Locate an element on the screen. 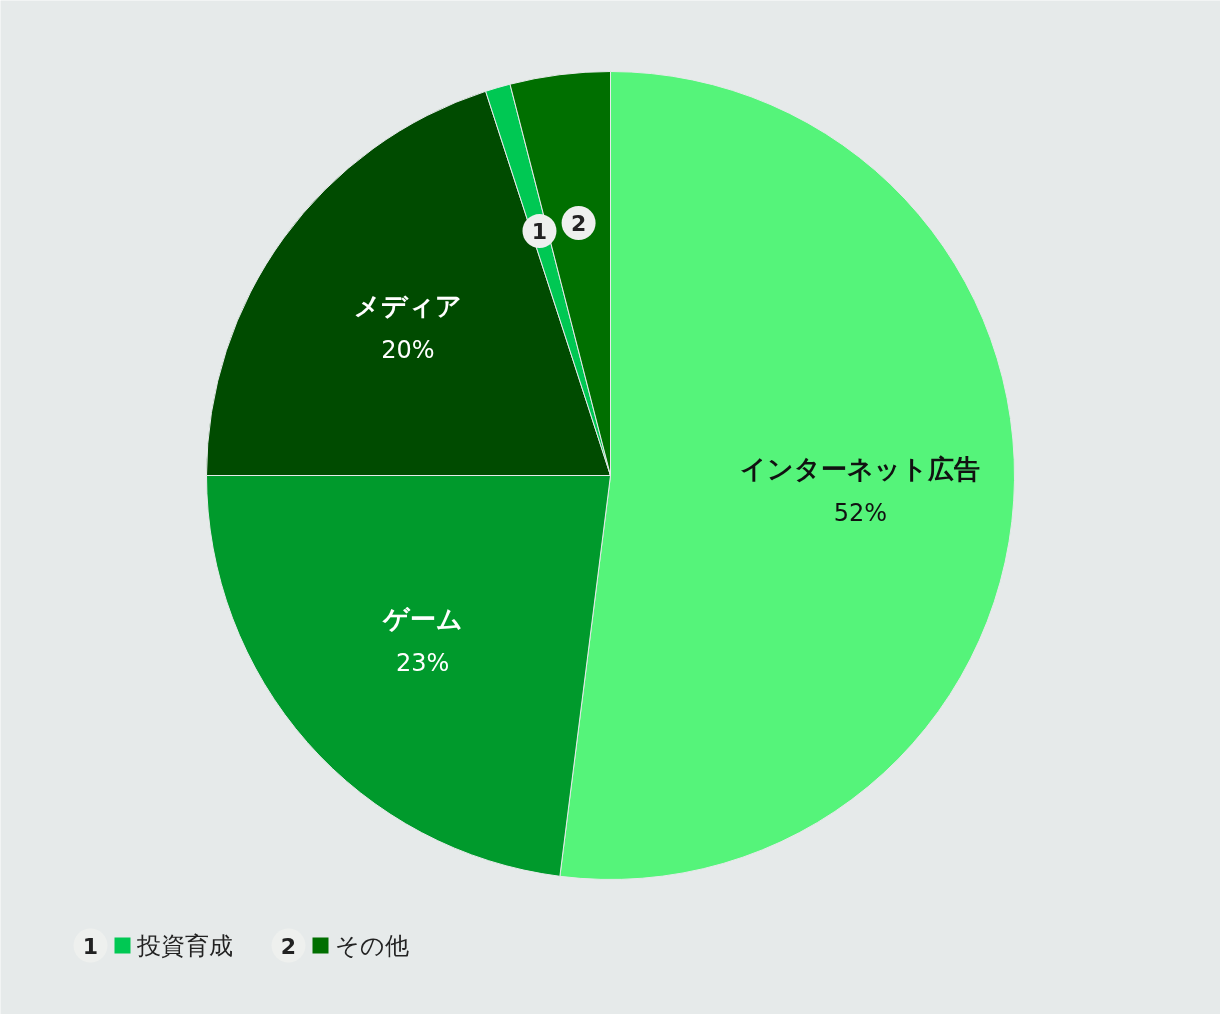 This screenshot has width=1220, height=1014. legend-label: その他 is located at coordinates (371, 945).